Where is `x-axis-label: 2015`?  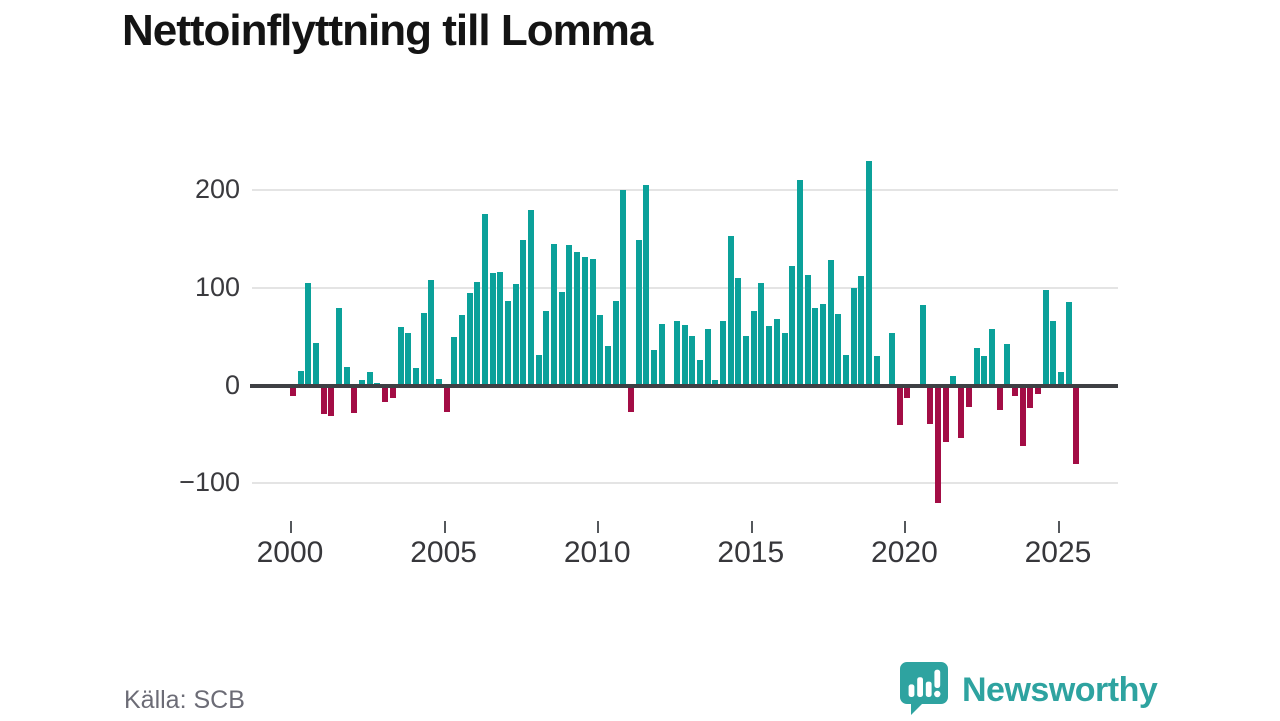
x-axis-label: 2015 is located at coordinates (751, 552).